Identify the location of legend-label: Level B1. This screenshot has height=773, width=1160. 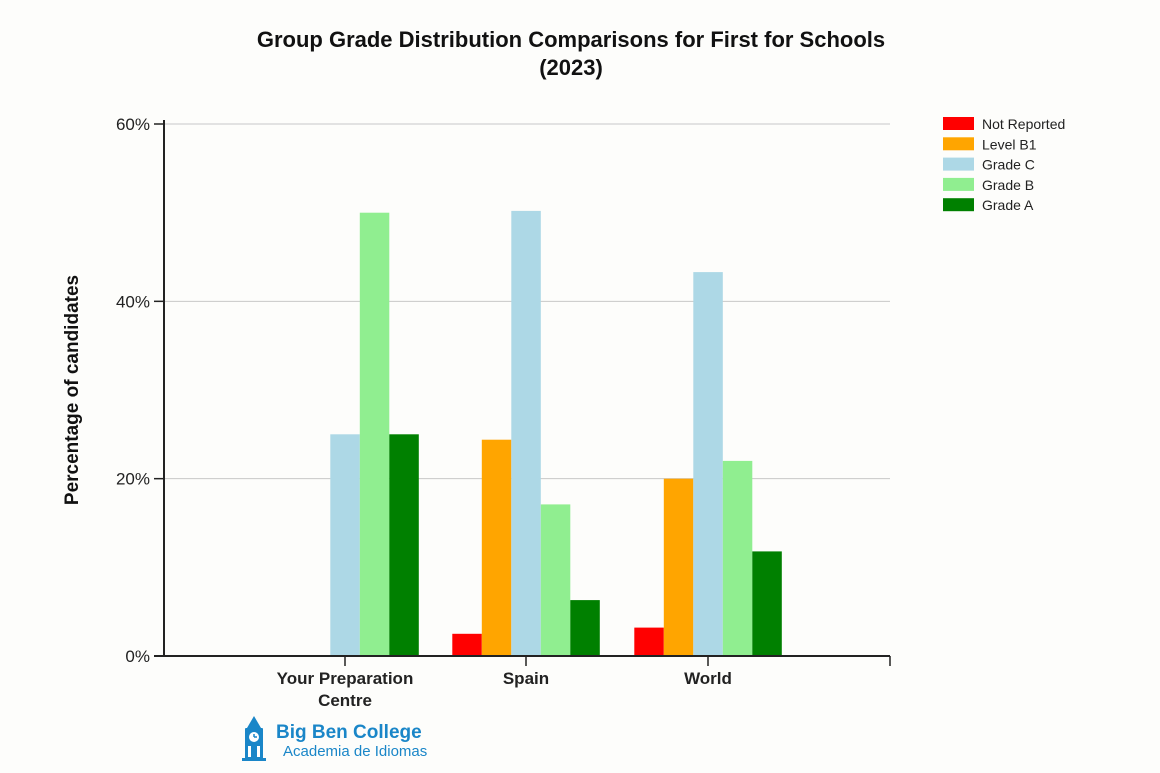
(1009, 144).